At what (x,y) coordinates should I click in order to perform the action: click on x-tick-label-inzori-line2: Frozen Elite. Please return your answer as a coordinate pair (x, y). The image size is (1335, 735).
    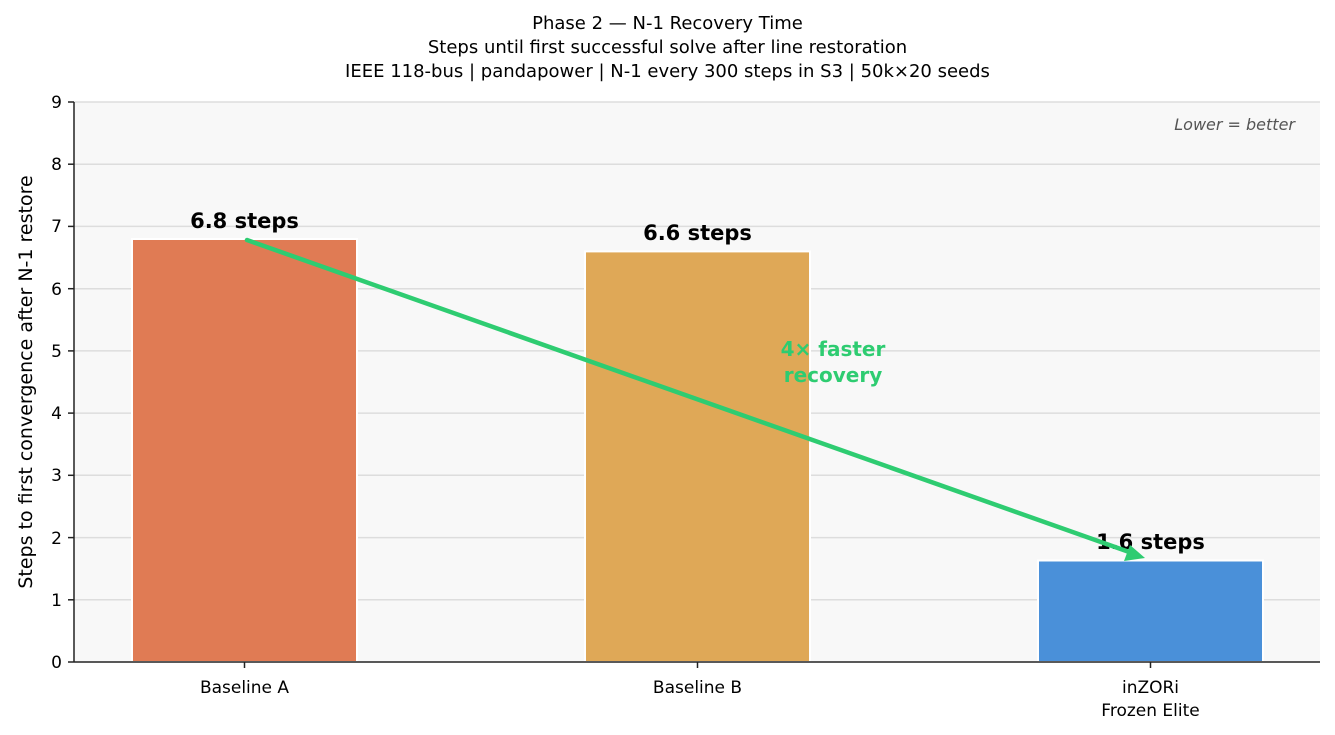
    Looking at the image, I should click on (1150, 711).